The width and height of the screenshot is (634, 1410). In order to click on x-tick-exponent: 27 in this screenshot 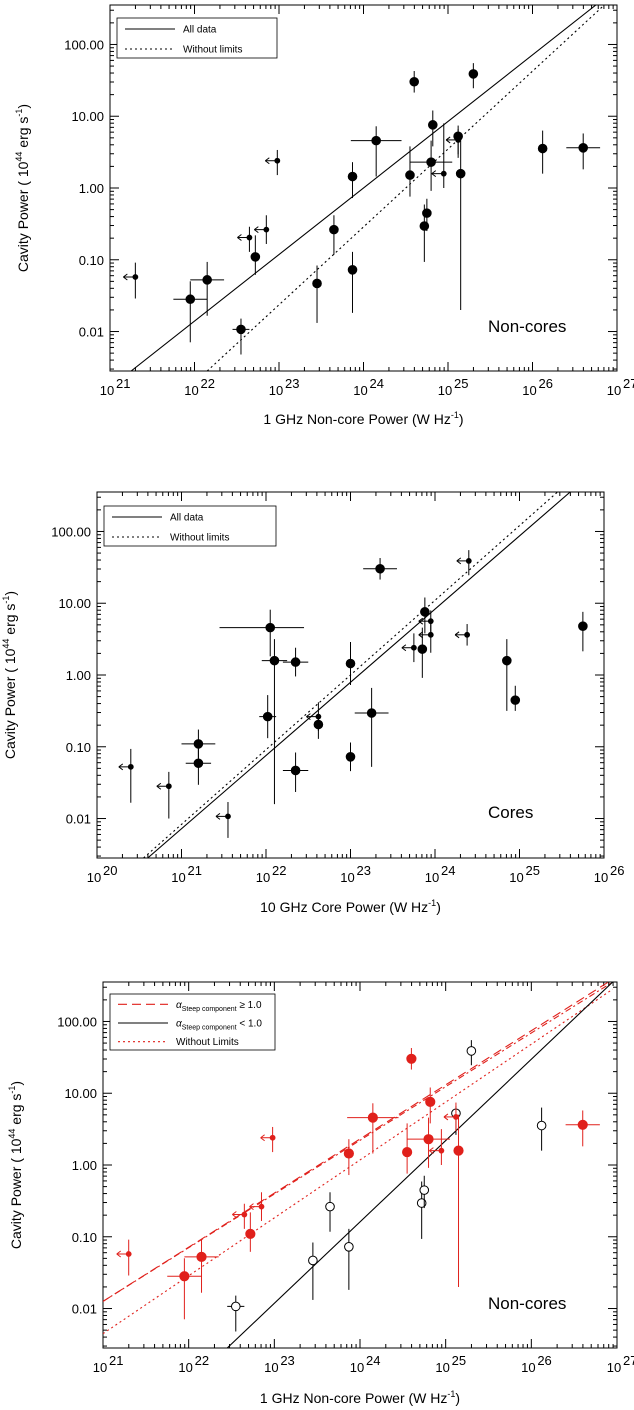, I will do `click(628, 1360)`.